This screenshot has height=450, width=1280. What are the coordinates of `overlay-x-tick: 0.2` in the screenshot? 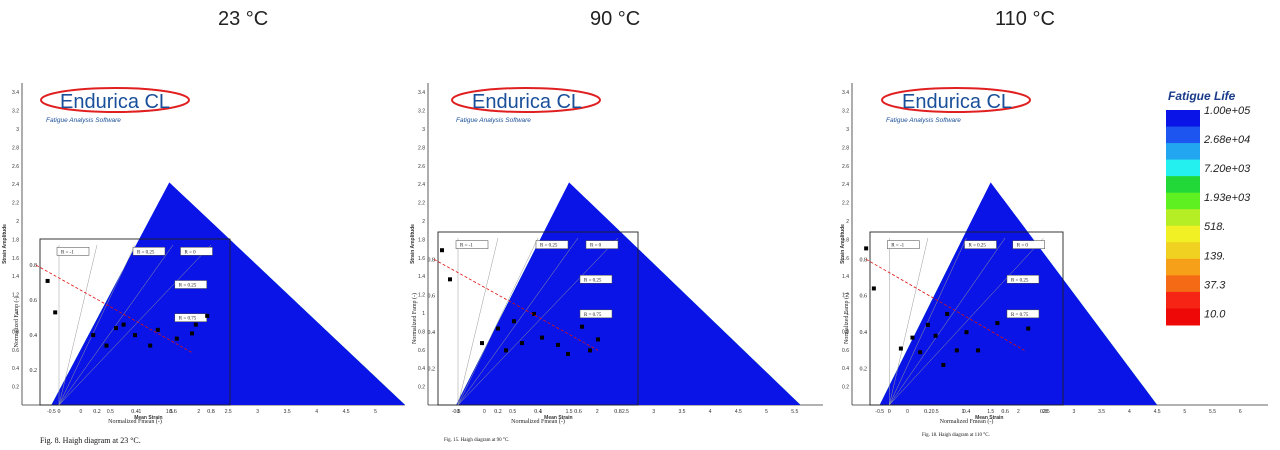 It's located at (97, 412).